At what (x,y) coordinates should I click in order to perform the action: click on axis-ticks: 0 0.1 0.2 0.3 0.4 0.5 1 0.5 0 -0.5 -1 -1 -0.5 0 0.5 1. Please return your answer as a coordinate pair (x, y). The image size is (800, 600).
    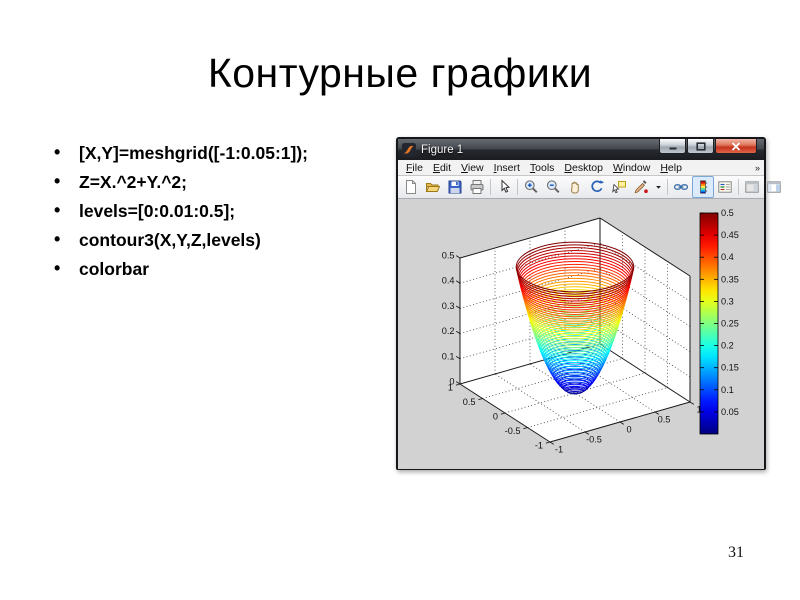
    Looking at the image, I should click on (572, 353).